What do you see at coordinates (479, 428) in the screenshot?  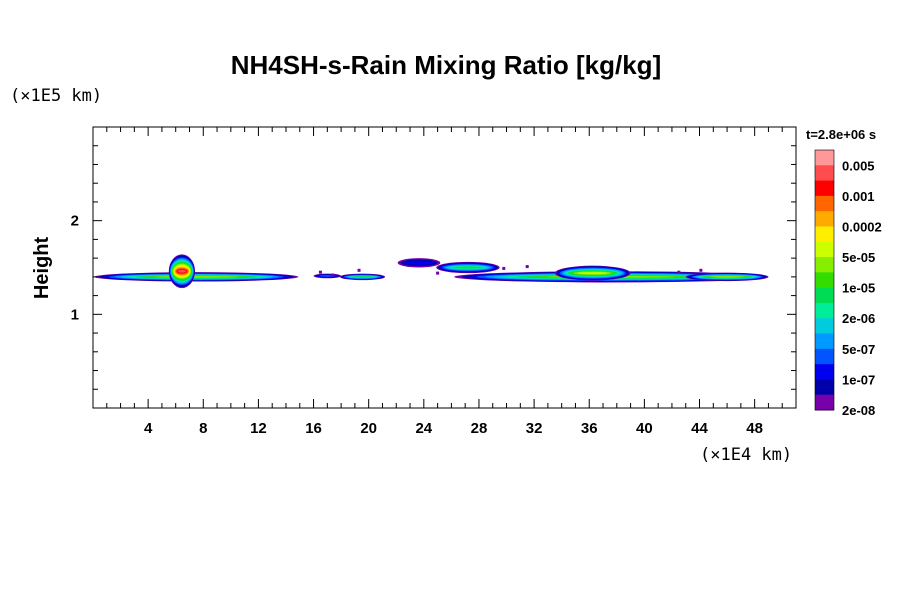 I see `x-tick-label: 28` at bounding box center [479, 428].